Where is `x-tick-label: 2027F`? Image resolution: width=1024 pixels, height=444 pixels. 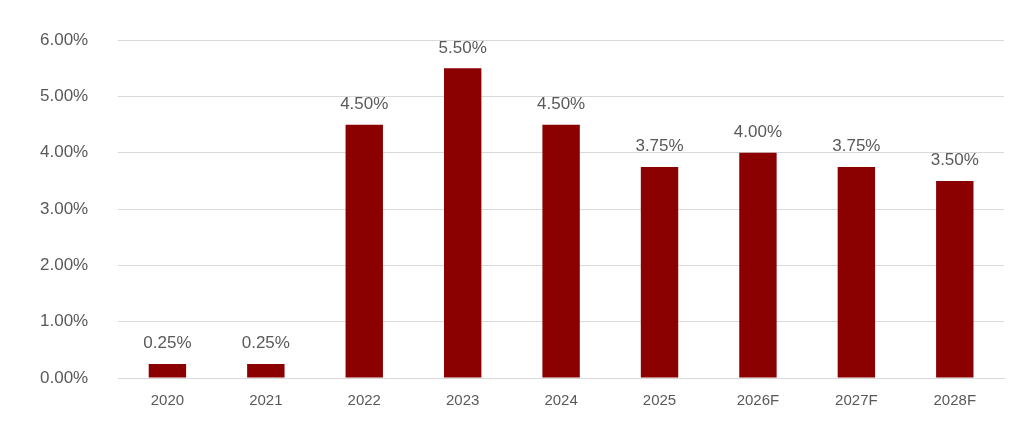 x-tick-label: 2027F is located at coordinates (856, 400).